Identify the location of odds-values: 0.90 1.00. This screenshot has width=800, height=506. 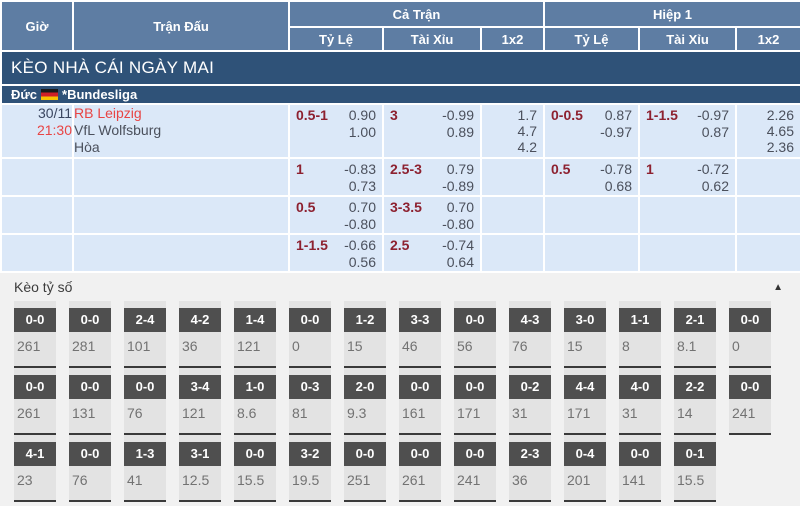
(362, 124).